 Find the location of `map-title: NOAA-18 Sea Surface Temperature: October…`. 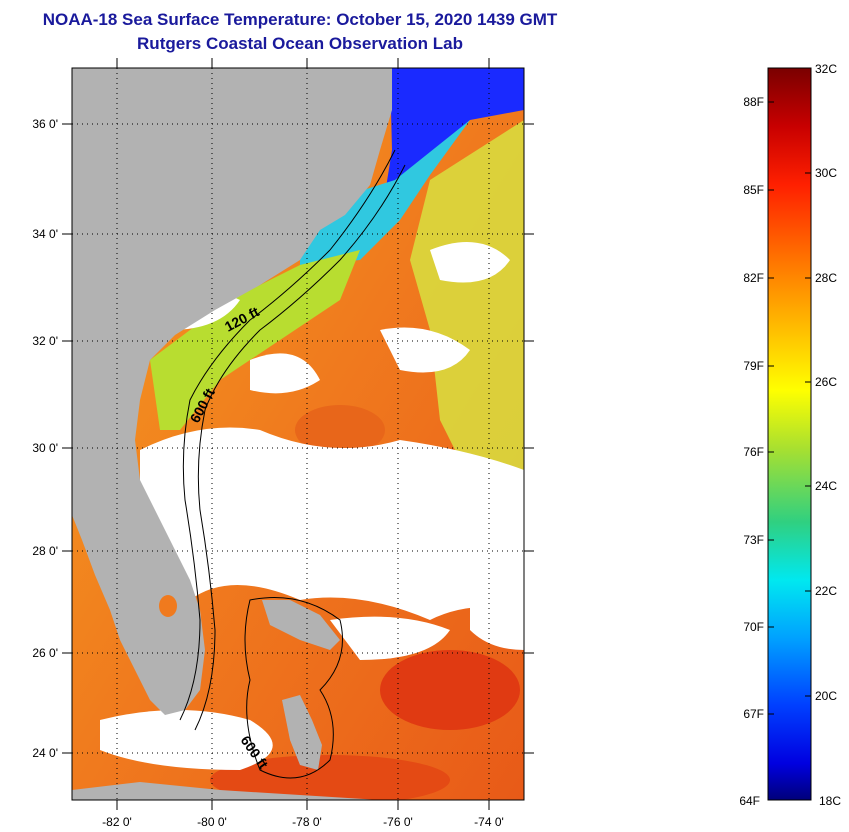

map-title: NOAA-18 Sea Surface Temperature: October… is located at coordinates (300, 19).